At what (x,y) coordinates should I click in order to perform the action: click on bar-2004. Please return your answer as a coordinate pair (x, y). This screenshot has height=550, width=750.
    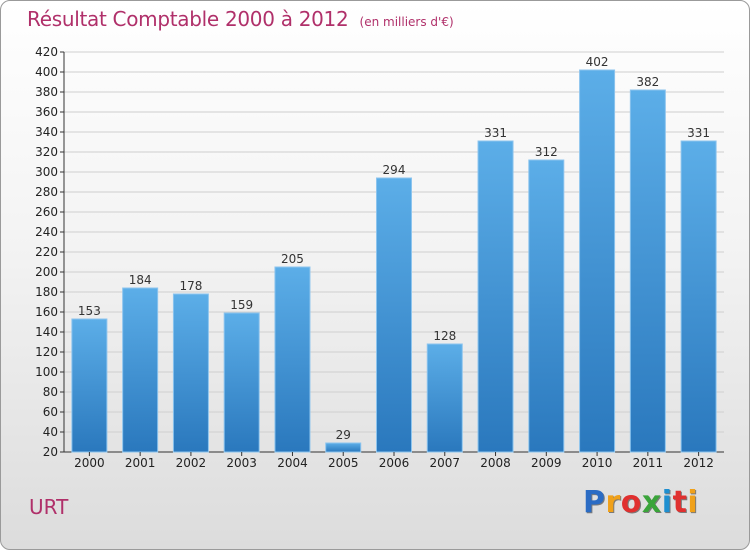
    Looking at the image, I should click on (292, 359).